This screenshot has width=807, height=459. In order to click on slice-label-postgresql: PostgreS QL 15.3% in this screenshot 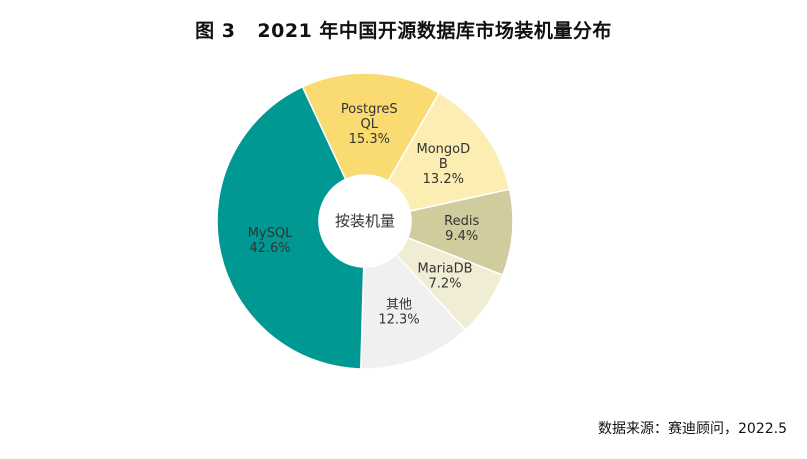, I will do `click(369, 124)`.